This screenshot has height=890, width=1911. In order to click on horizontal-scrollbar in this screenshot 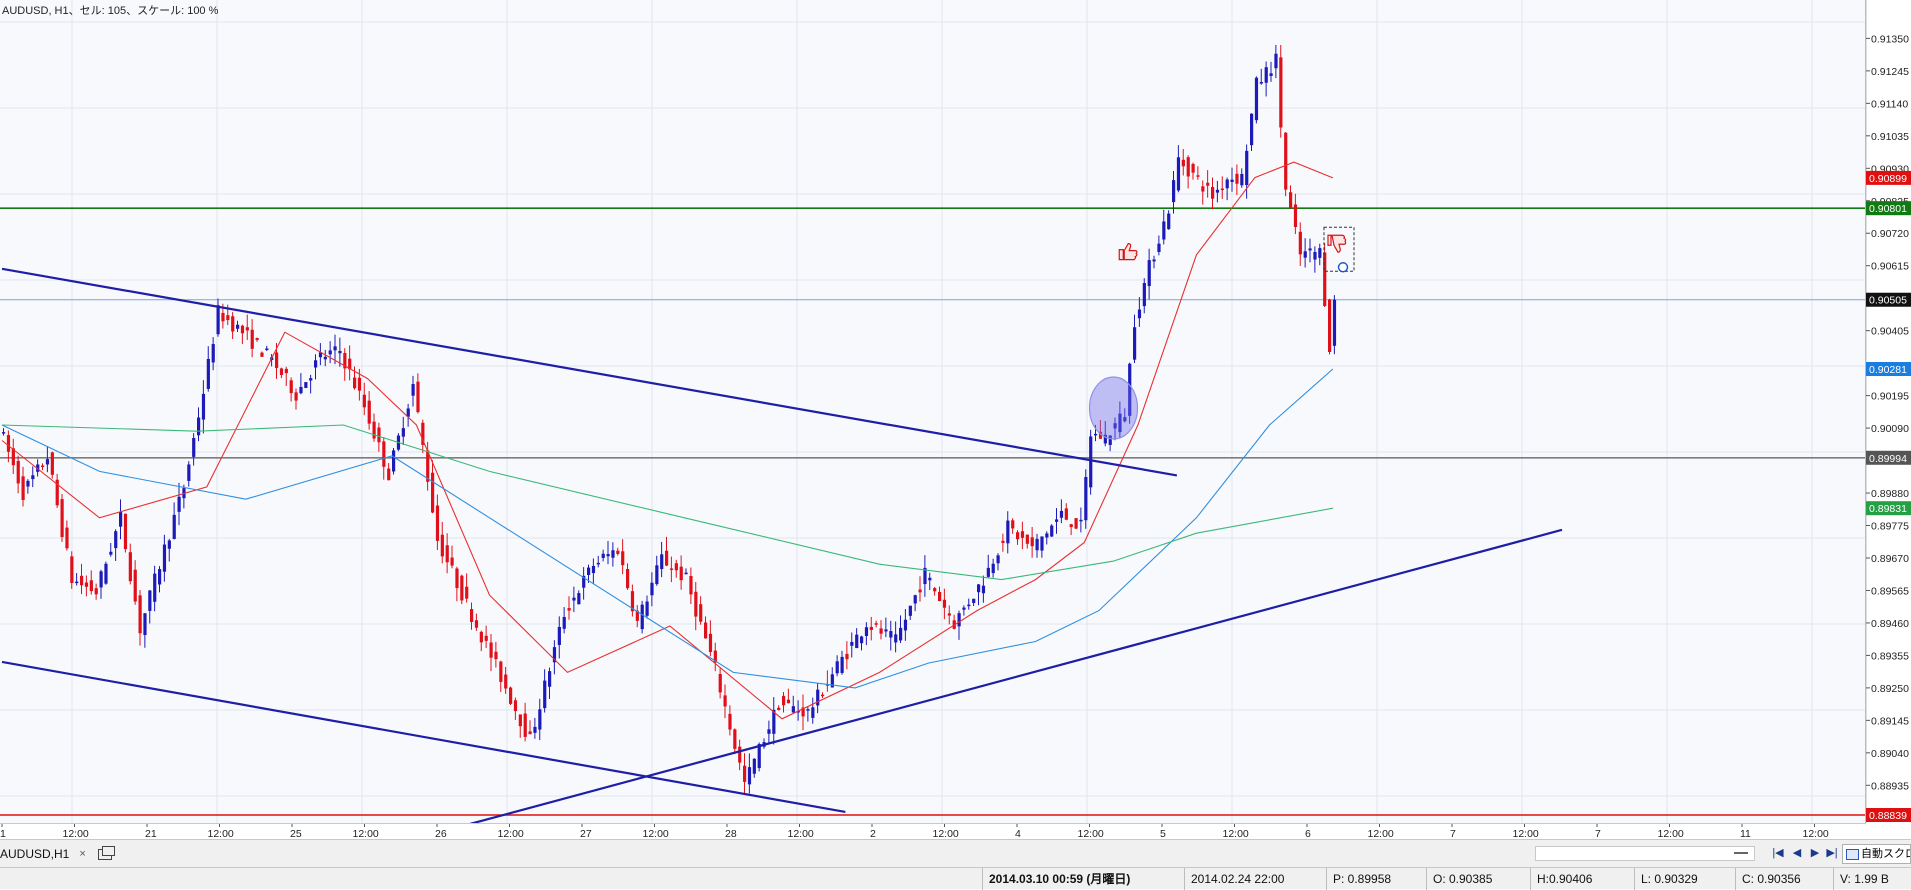, I will do `click(1645, 853)`.